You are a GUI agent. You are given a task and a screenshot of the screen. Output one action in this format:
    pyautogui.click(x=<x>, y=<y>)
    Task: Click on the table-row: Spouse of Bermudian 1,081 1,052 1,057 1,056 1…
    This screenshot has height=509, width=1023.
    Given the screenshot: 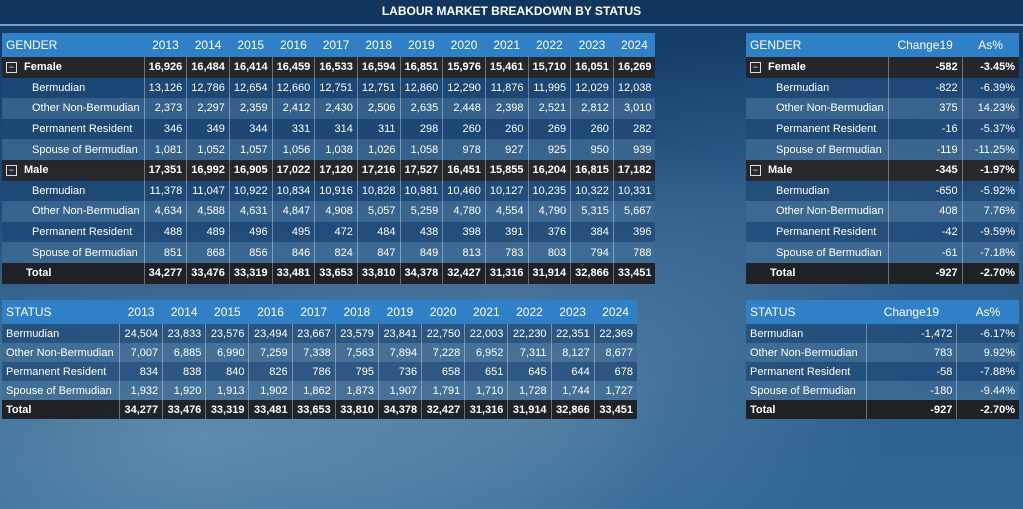 What is the action you would take?
    pyautogui.click(x=329, y=149)
    